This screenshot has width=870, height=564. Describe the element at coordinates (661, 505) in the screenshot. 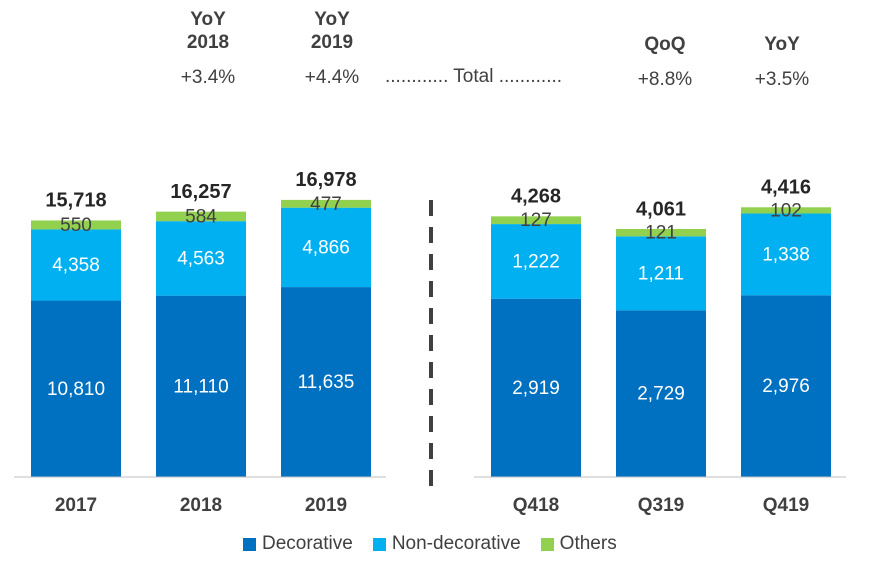

I see `tick-label: Q319` at that location.